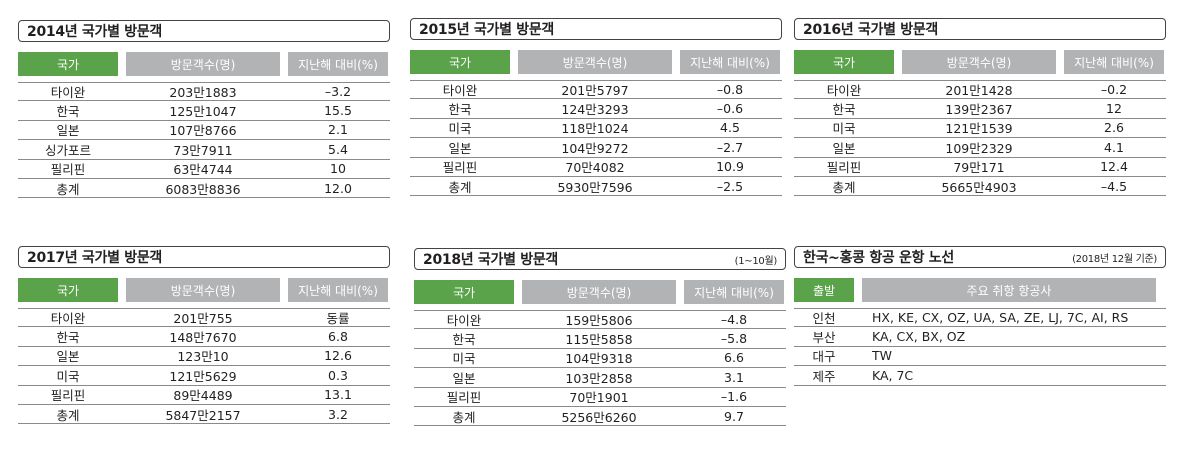  Describe the element at coordinates (600, 417) in the screenshot. I see `table-row: 총계 5256만6260 9.7` at that location.